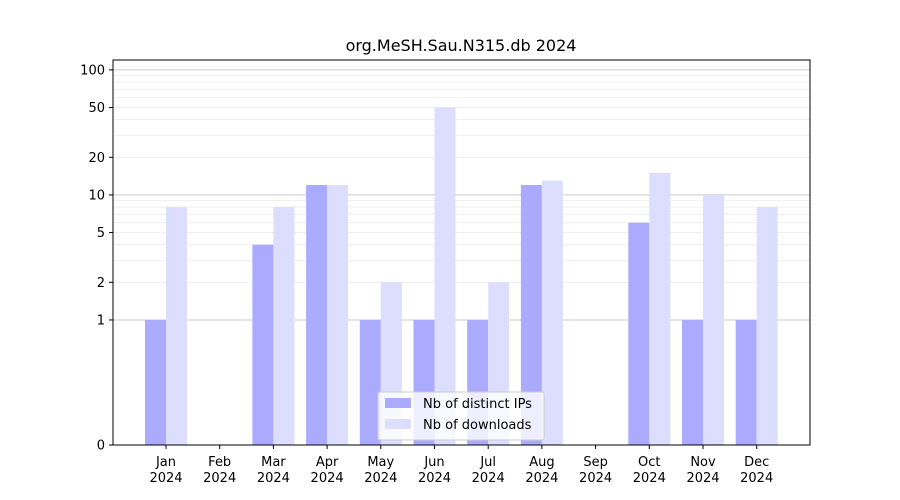 This screenshot has height=500, width=900. What do you see at coordinates (649, 462) in the screenshot?
I see `x-tick-label-month: Oct` at bounding box center [649, 462].